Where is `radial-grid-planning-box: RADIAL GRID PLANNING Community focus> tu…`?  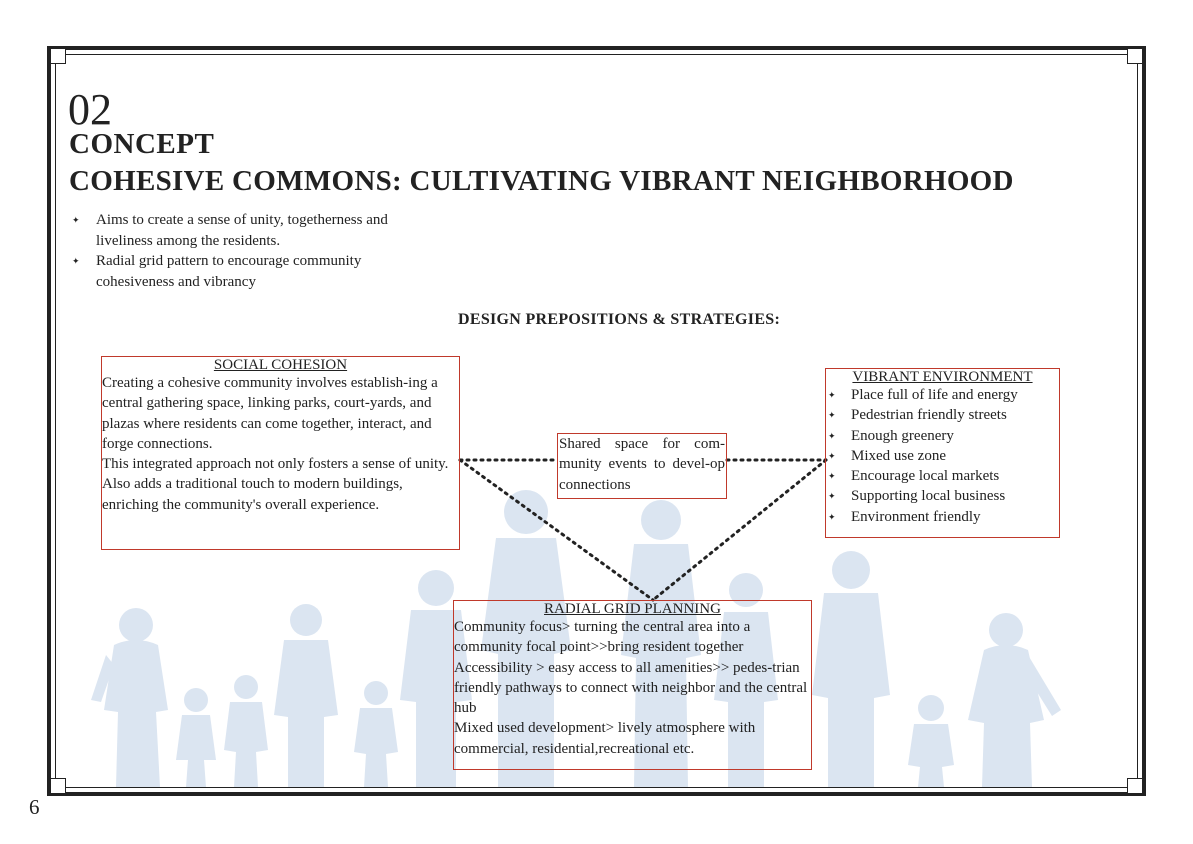 radial-grid-planning-box: RADIAL GRID PLANNING Community focus> tu… is located at coordinates (632, 685).